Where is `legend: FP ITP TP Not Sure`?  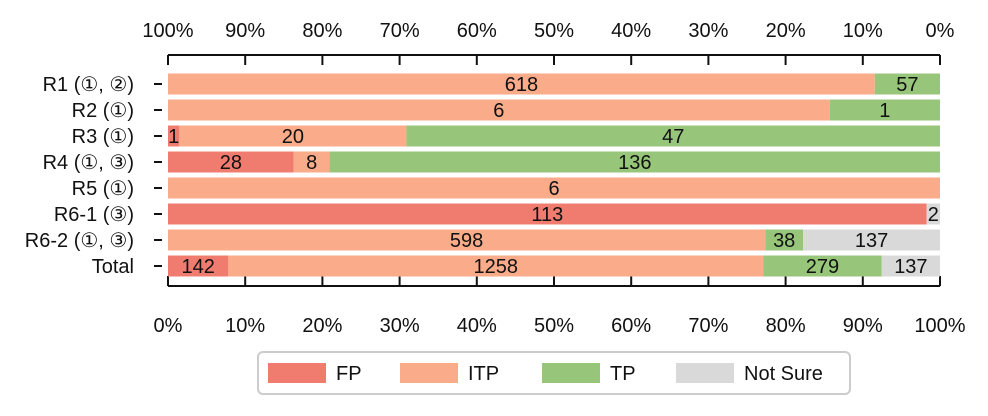
legend: FP ITP TP Not Sure is located at coordinates (554, 373).